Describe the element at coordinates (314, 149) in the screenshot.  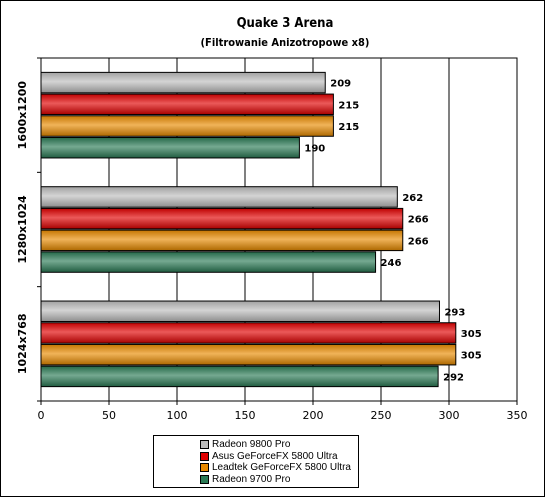
I see `data-label: 190` at that location.